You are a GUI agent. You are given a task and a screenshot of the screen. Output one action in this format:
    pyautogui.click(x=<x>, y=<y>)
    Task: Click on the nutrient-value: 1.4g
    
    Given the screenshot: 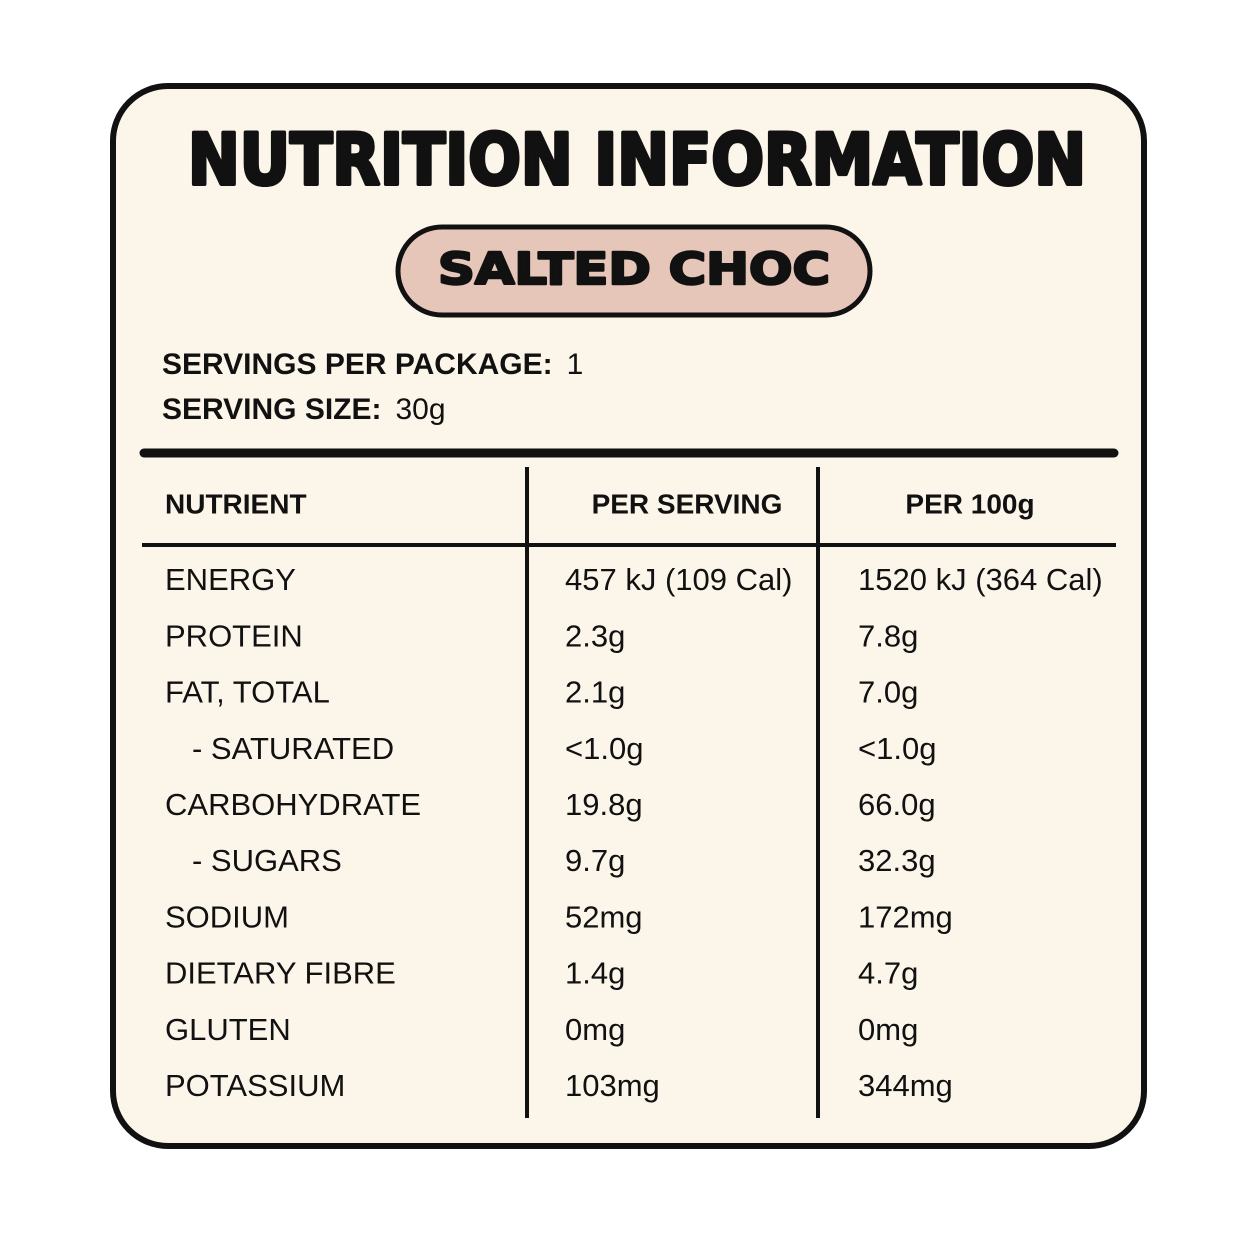 What is the action you would take?
    pyautogui.click(x=595, y=973)
    